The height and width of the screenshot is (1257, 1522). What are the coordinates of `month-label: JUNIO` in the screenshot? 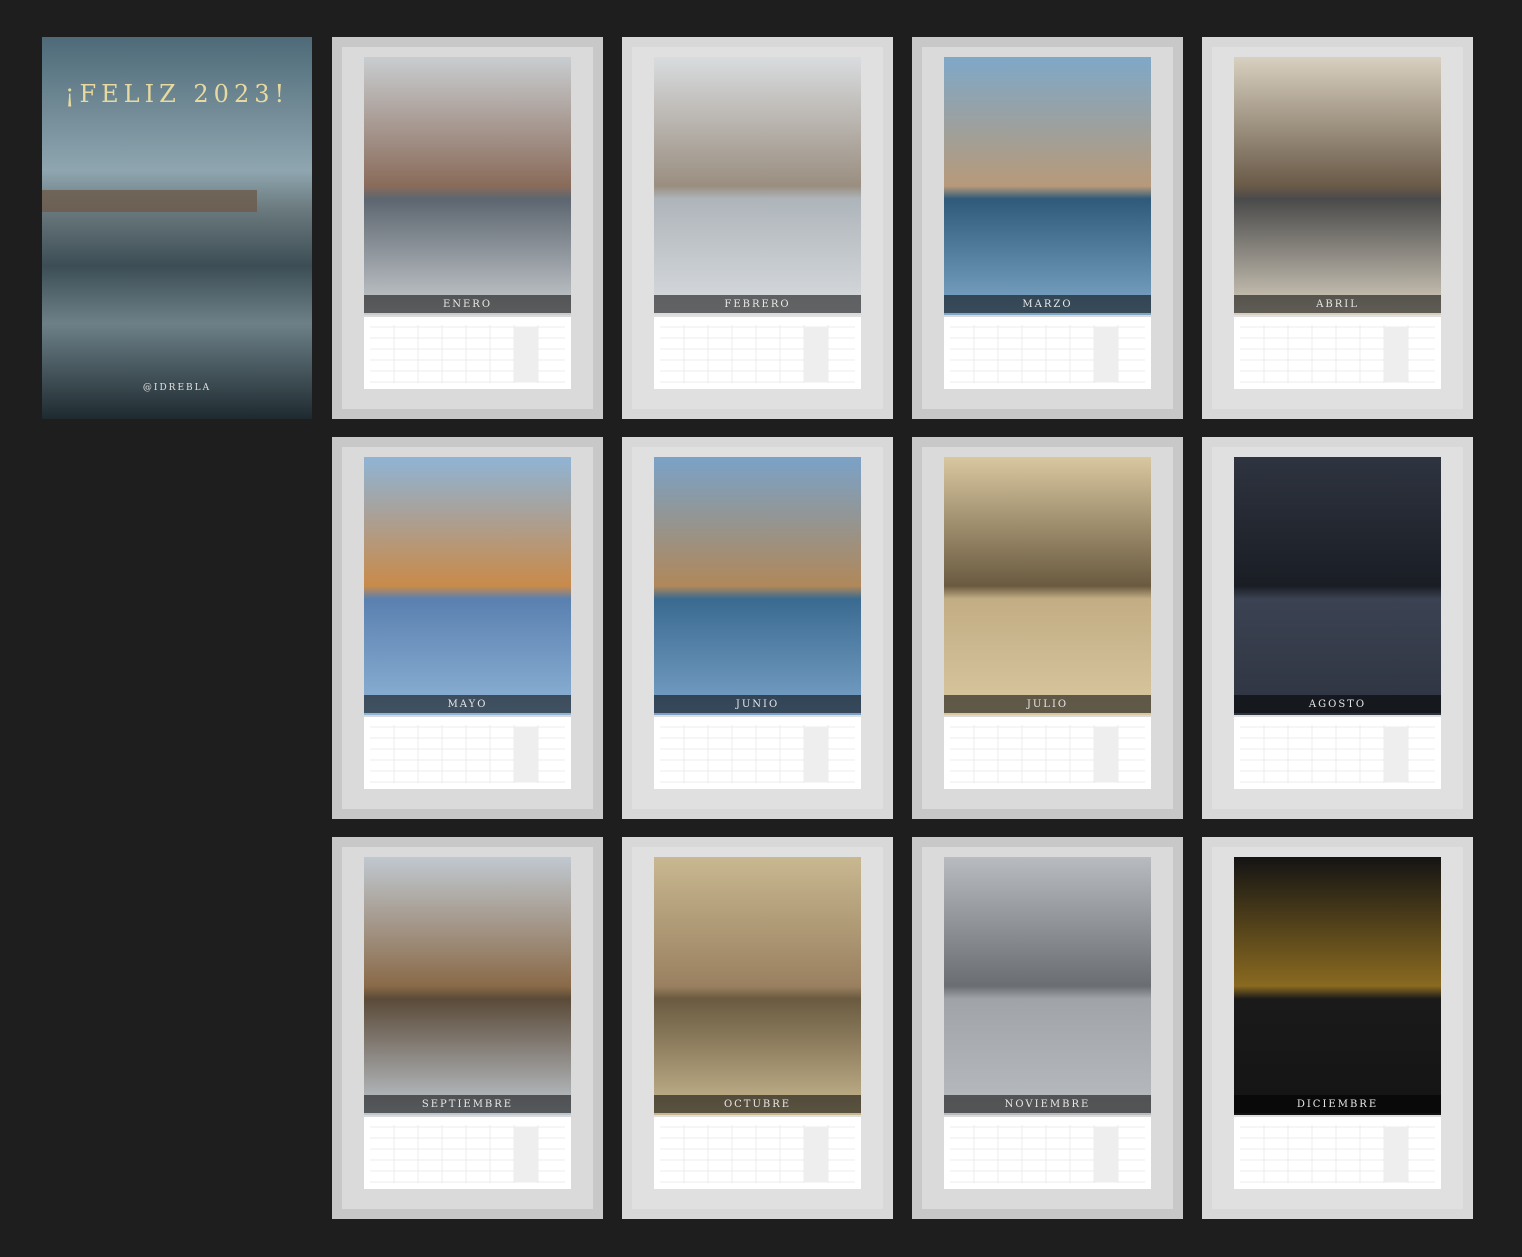 It's located at (757, 704).